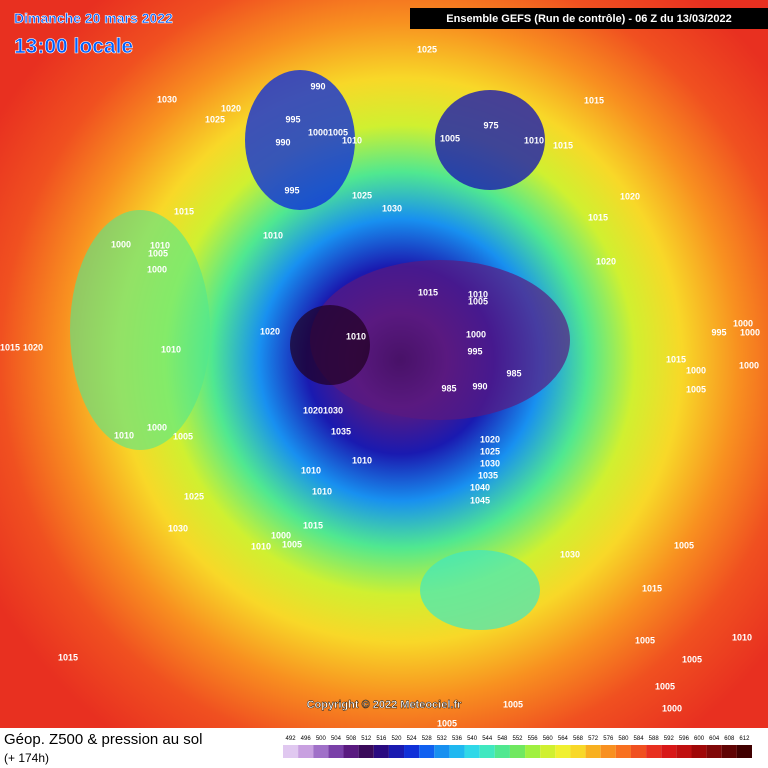 This screenshot has height=768, width=768. I want to click on scale-label: 524, so click(412, 739).